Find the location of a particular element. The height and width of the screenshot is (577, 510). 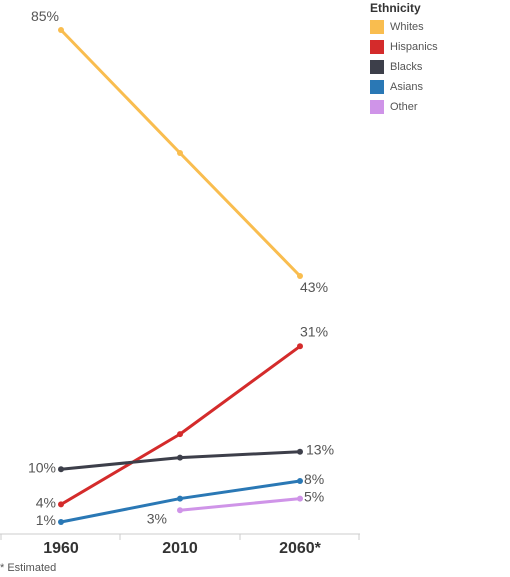

data-label-blacks-2: 13% is located at coordinates (320, 450).